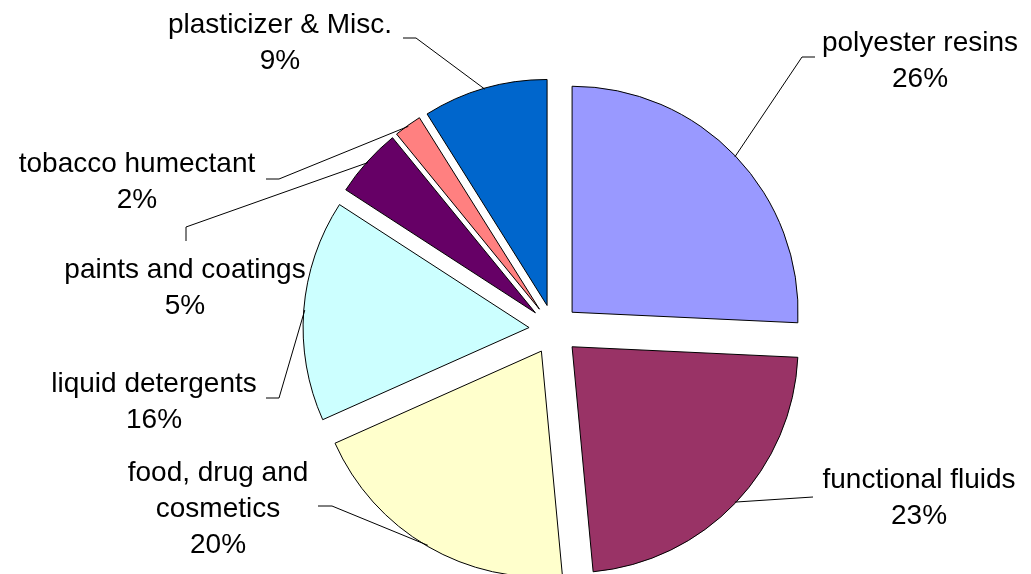 This screenshot has height=574, width=1031. I want to click on slice-label: polyester resins, so click(920, 41).